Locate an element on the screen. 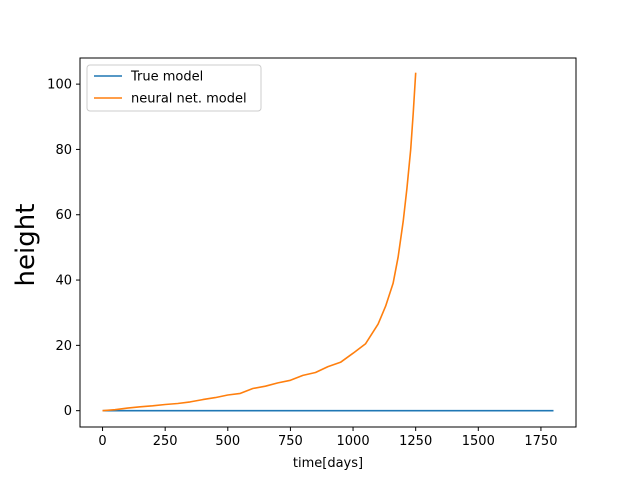 This screenshot has height=480, width=640. y-tick-label: 40 is located at coordinates (63, 281).